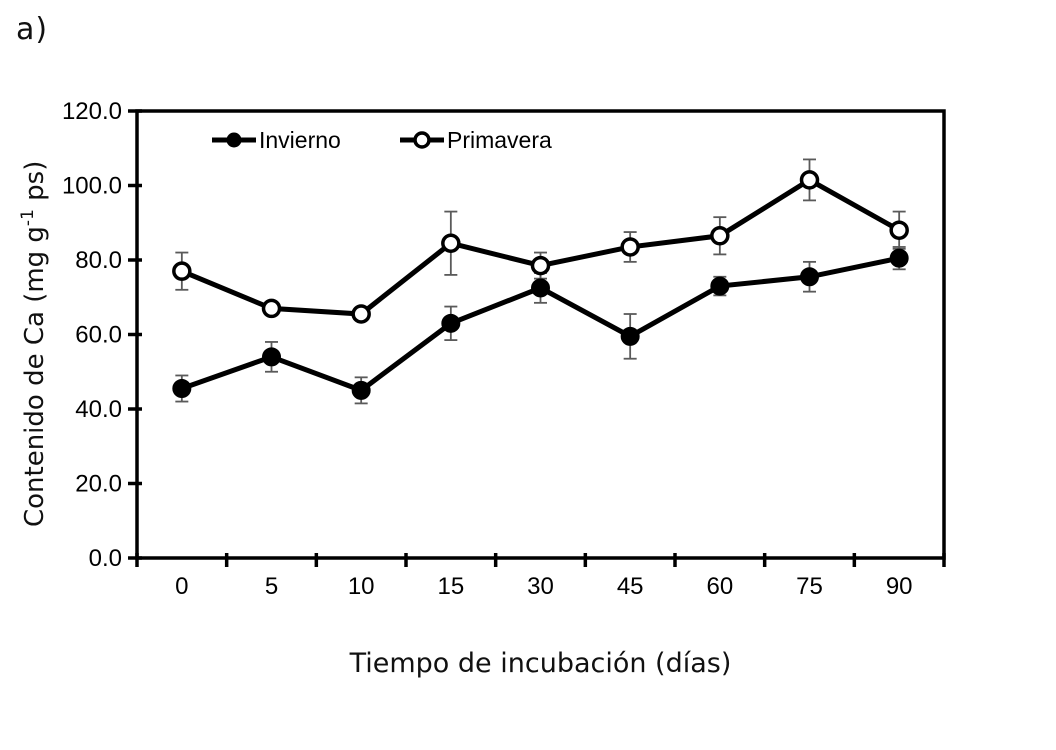 This screenshot has height=750, width=1056. I want to click on legend-marker-invierno, so click(234, 140).